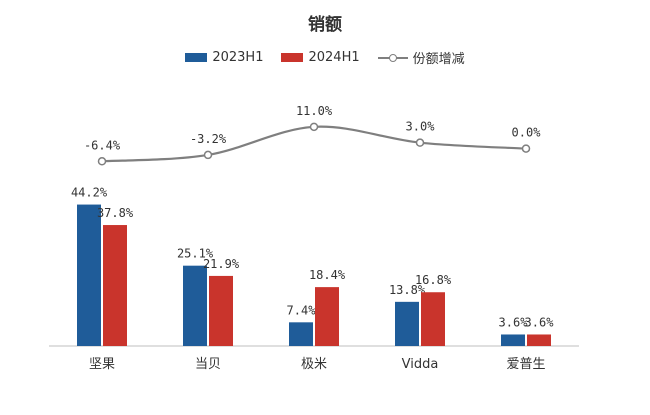  What do you see at coordinates (115, 213) in the screenshot?
I see `bar-label-2024h1-0: 37.8%` at bounding box center [115, 213].